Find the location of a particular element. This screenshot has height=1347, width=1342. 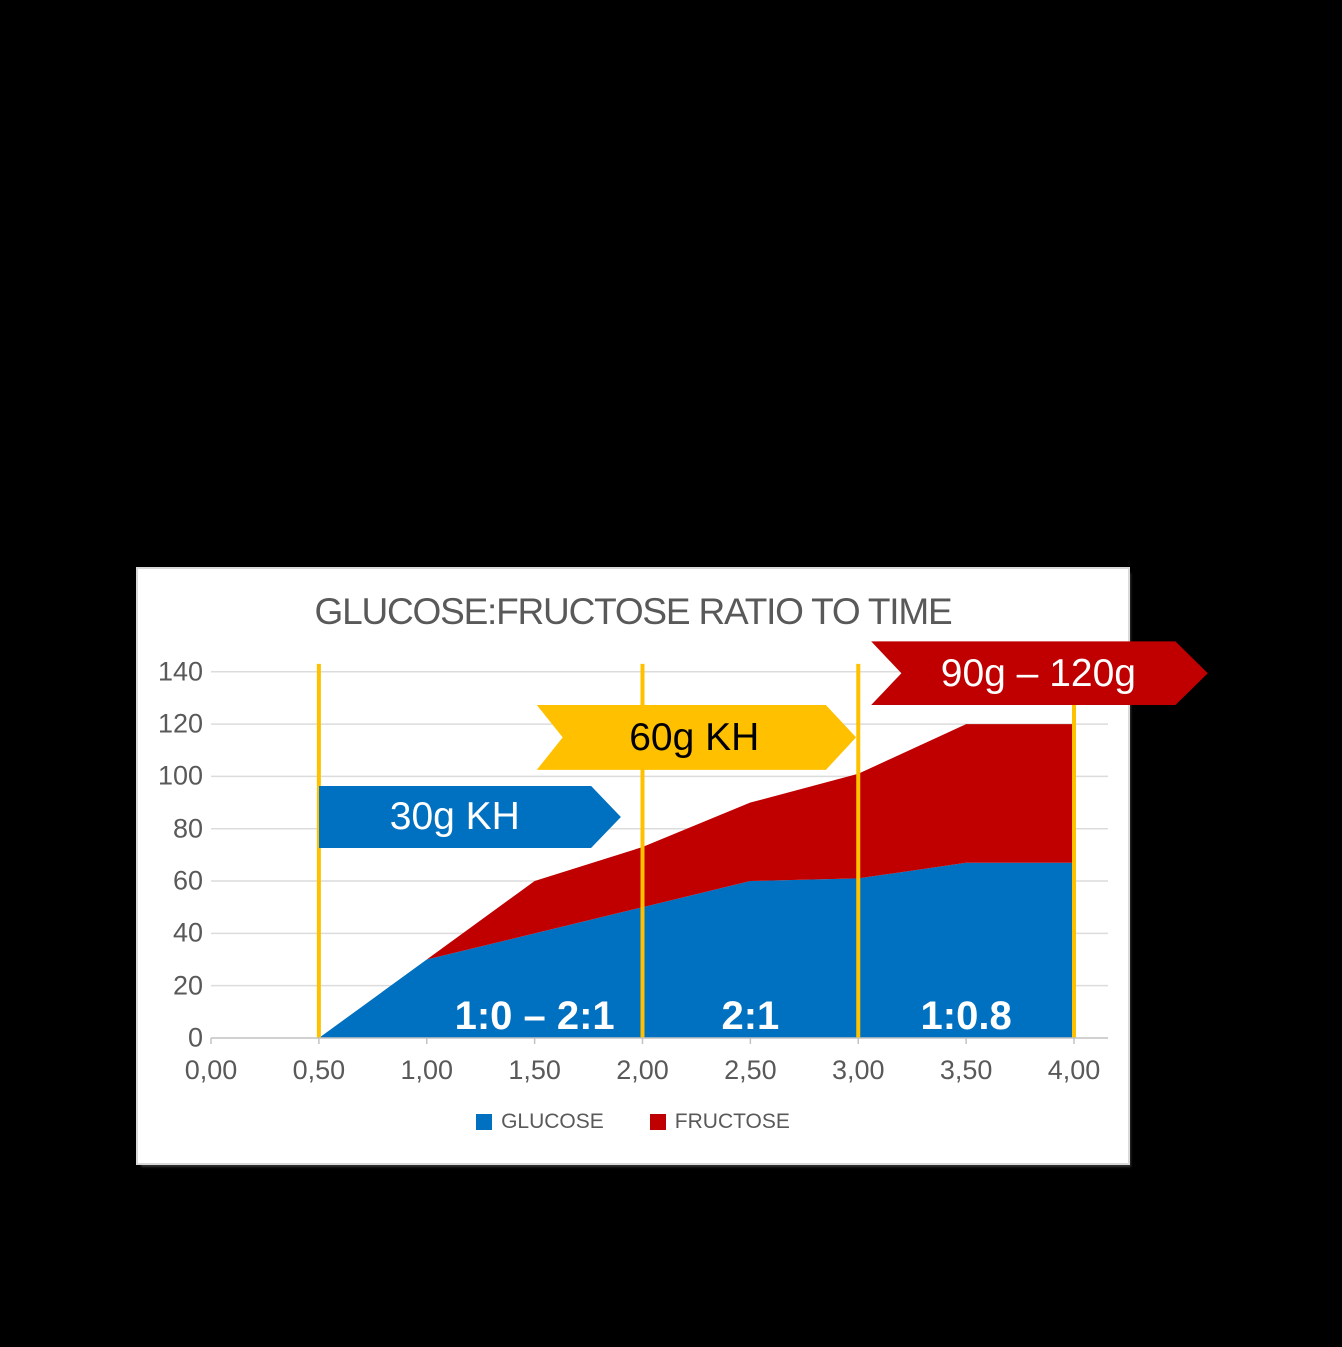

legend-item-glucose: GLUCOSE is located at coordinates (540, 1121).